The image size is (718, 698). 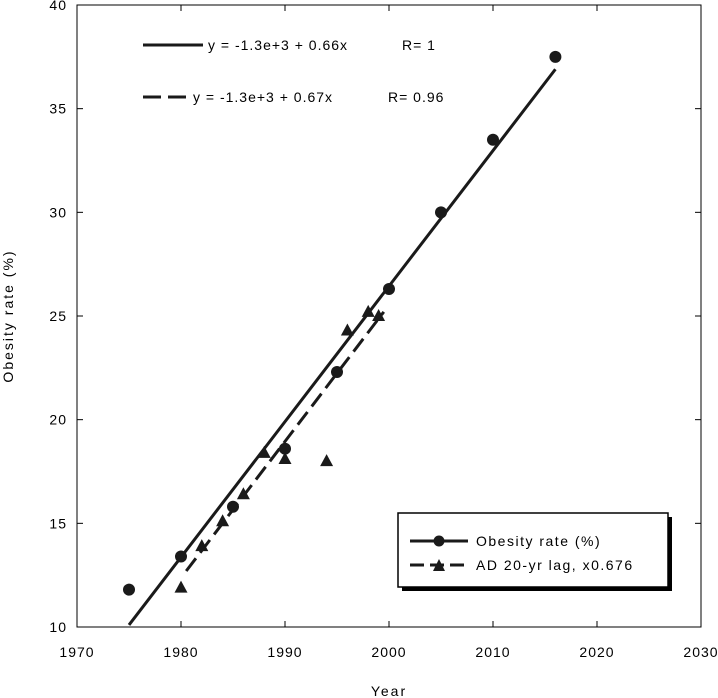 I want to click on legend-label-obesity: Obesity rate (%), so click(x=538, y=541).